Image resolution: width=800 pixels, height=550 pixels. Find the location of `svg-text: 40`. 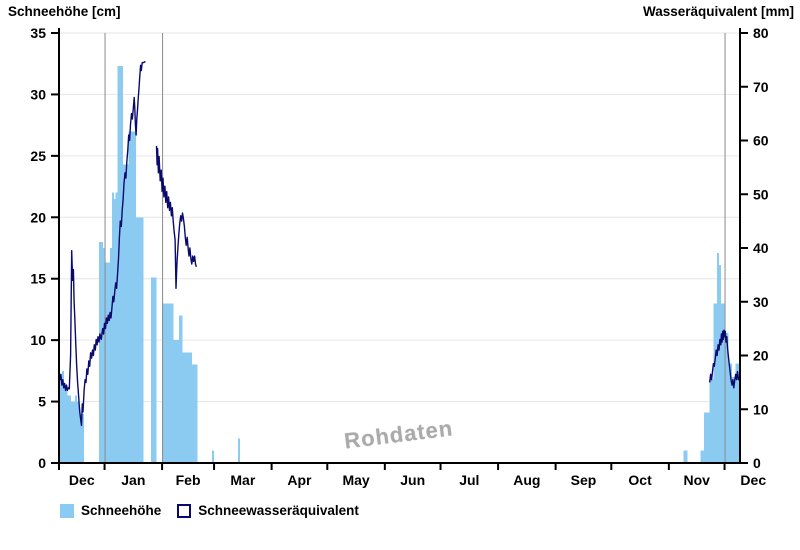

svg-text: 40 is located at coordinates (761, 248).